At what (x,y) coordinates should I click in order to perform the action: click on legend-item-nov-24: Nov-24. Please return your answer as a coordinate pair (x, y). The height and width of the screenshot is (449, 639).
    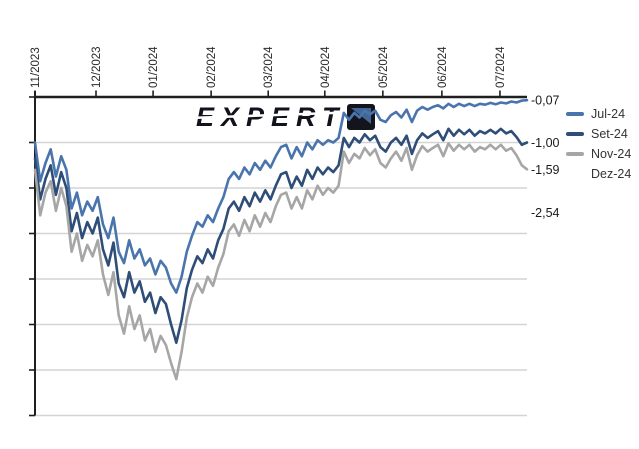
    Looking at the image, I should click on (598, 154).